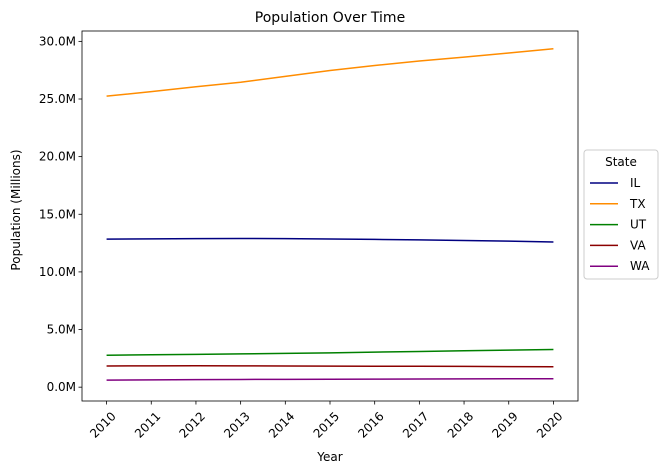  Describe the element at coordinates (330, 366) in the screenshot. I see `series-line-va` at that location.